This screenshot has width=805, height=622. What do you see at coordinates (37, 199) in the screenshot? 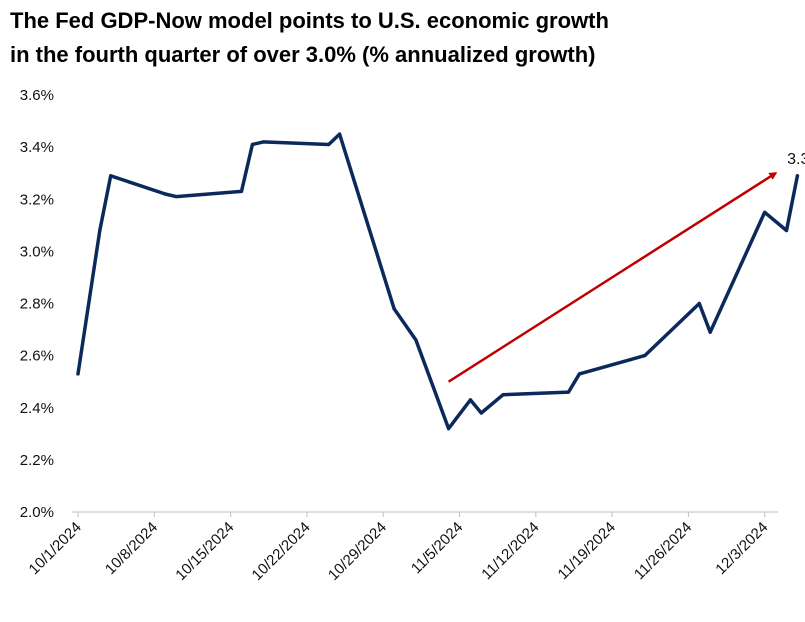
I see `y-tick-label: 3.2%` at bounding box center [37, 199].